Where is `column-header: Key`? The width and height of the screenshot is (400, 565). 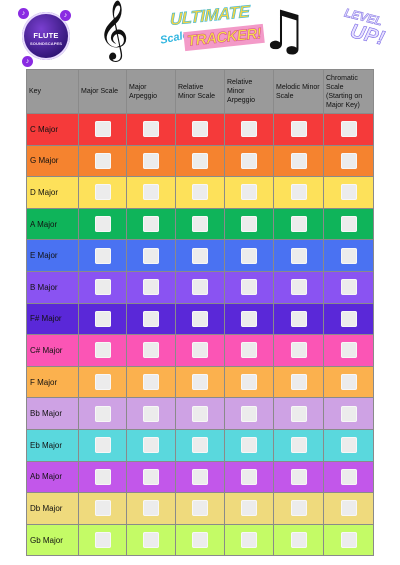
column-header: Key is located at coordinates (52, 91).